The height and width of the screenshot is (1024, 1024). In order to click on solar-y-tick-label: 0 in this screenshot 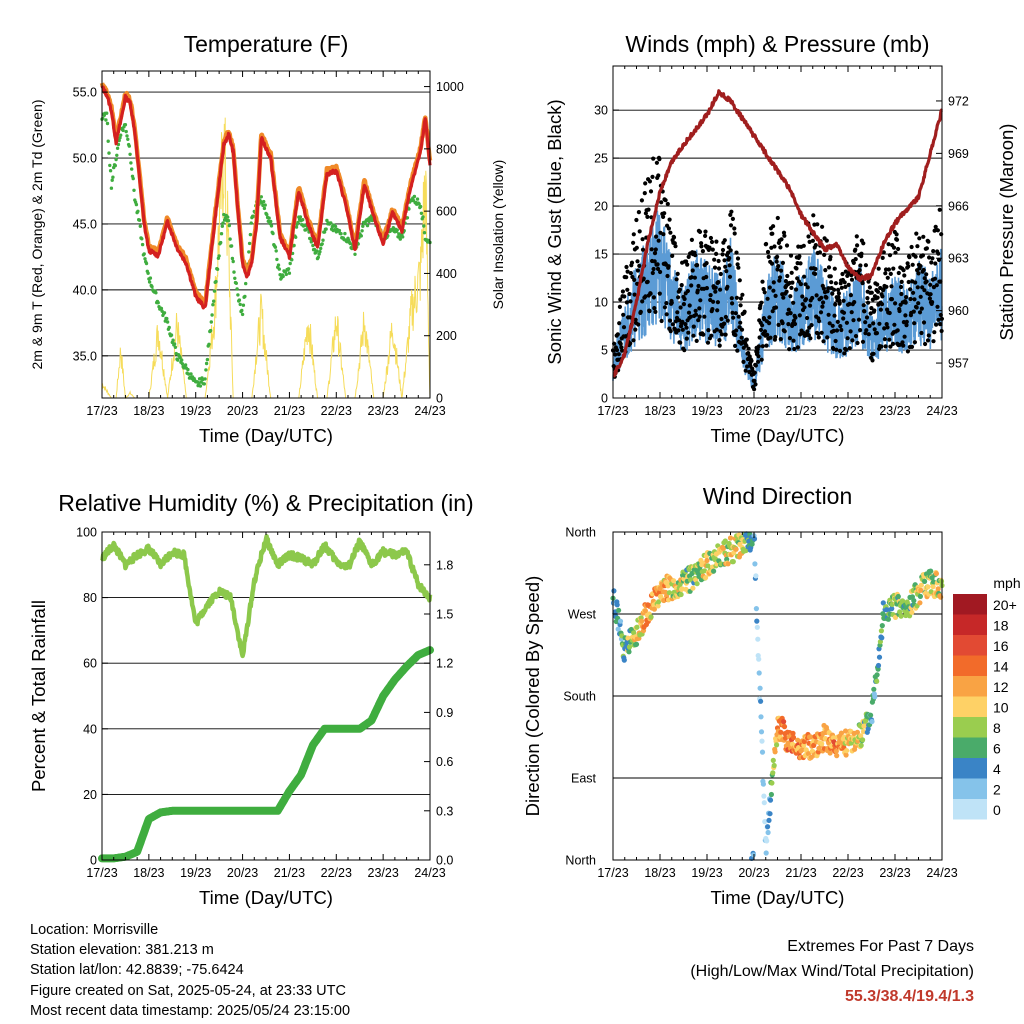, I will do `click(439, 399)`.